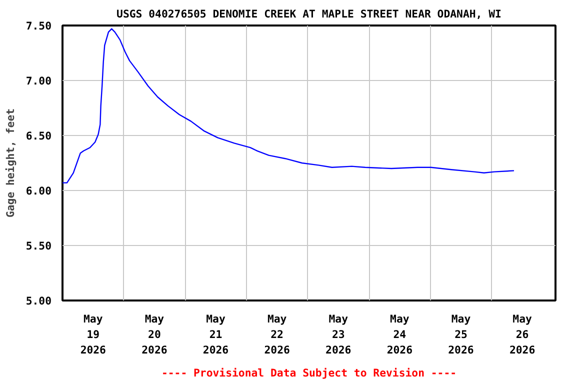 Image resolution: width=576 pixels, height=384 pixels. Describe the element at coordinates (522, 334) in the screenshot. I see `x-tick-label: May 26 2026` at that location.